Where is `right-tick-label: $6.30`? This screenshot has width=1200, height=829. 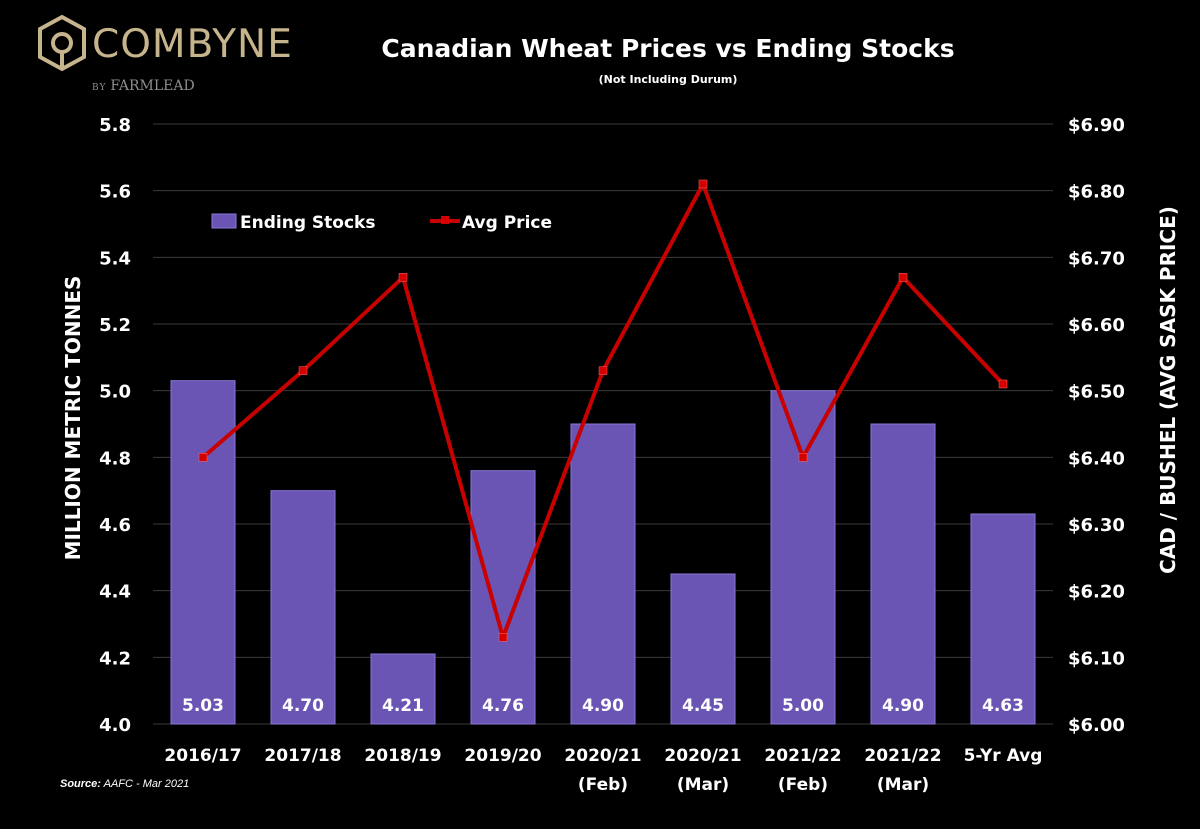
right-tick-label: $6.30 is located at coordinates (1096, 525).